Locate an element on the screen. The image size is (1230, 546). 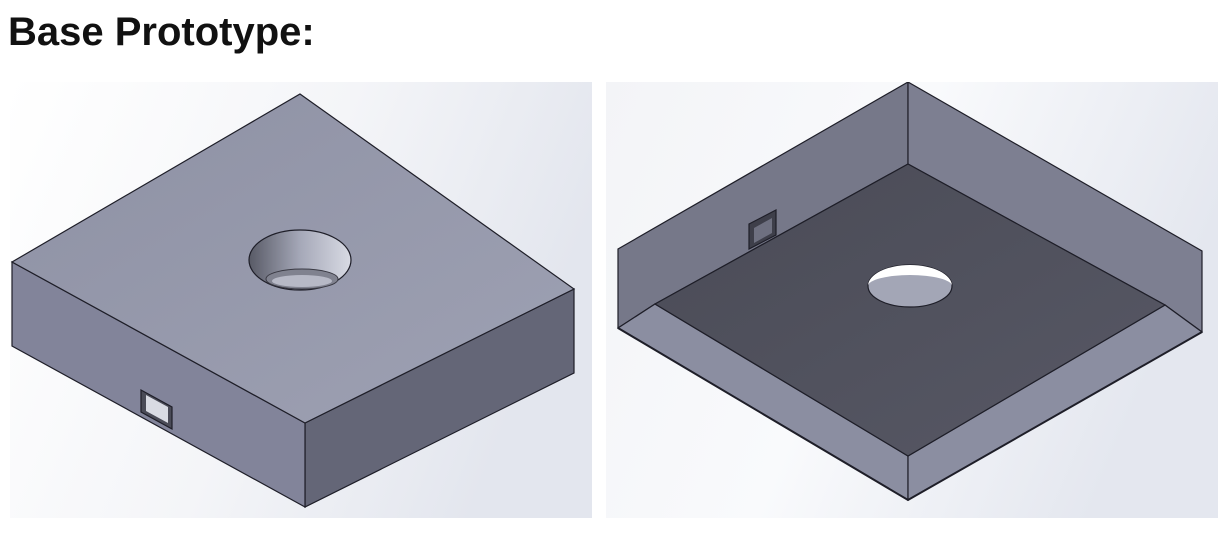
page-title: Base Prototype: is located at coordinates (161, 32).